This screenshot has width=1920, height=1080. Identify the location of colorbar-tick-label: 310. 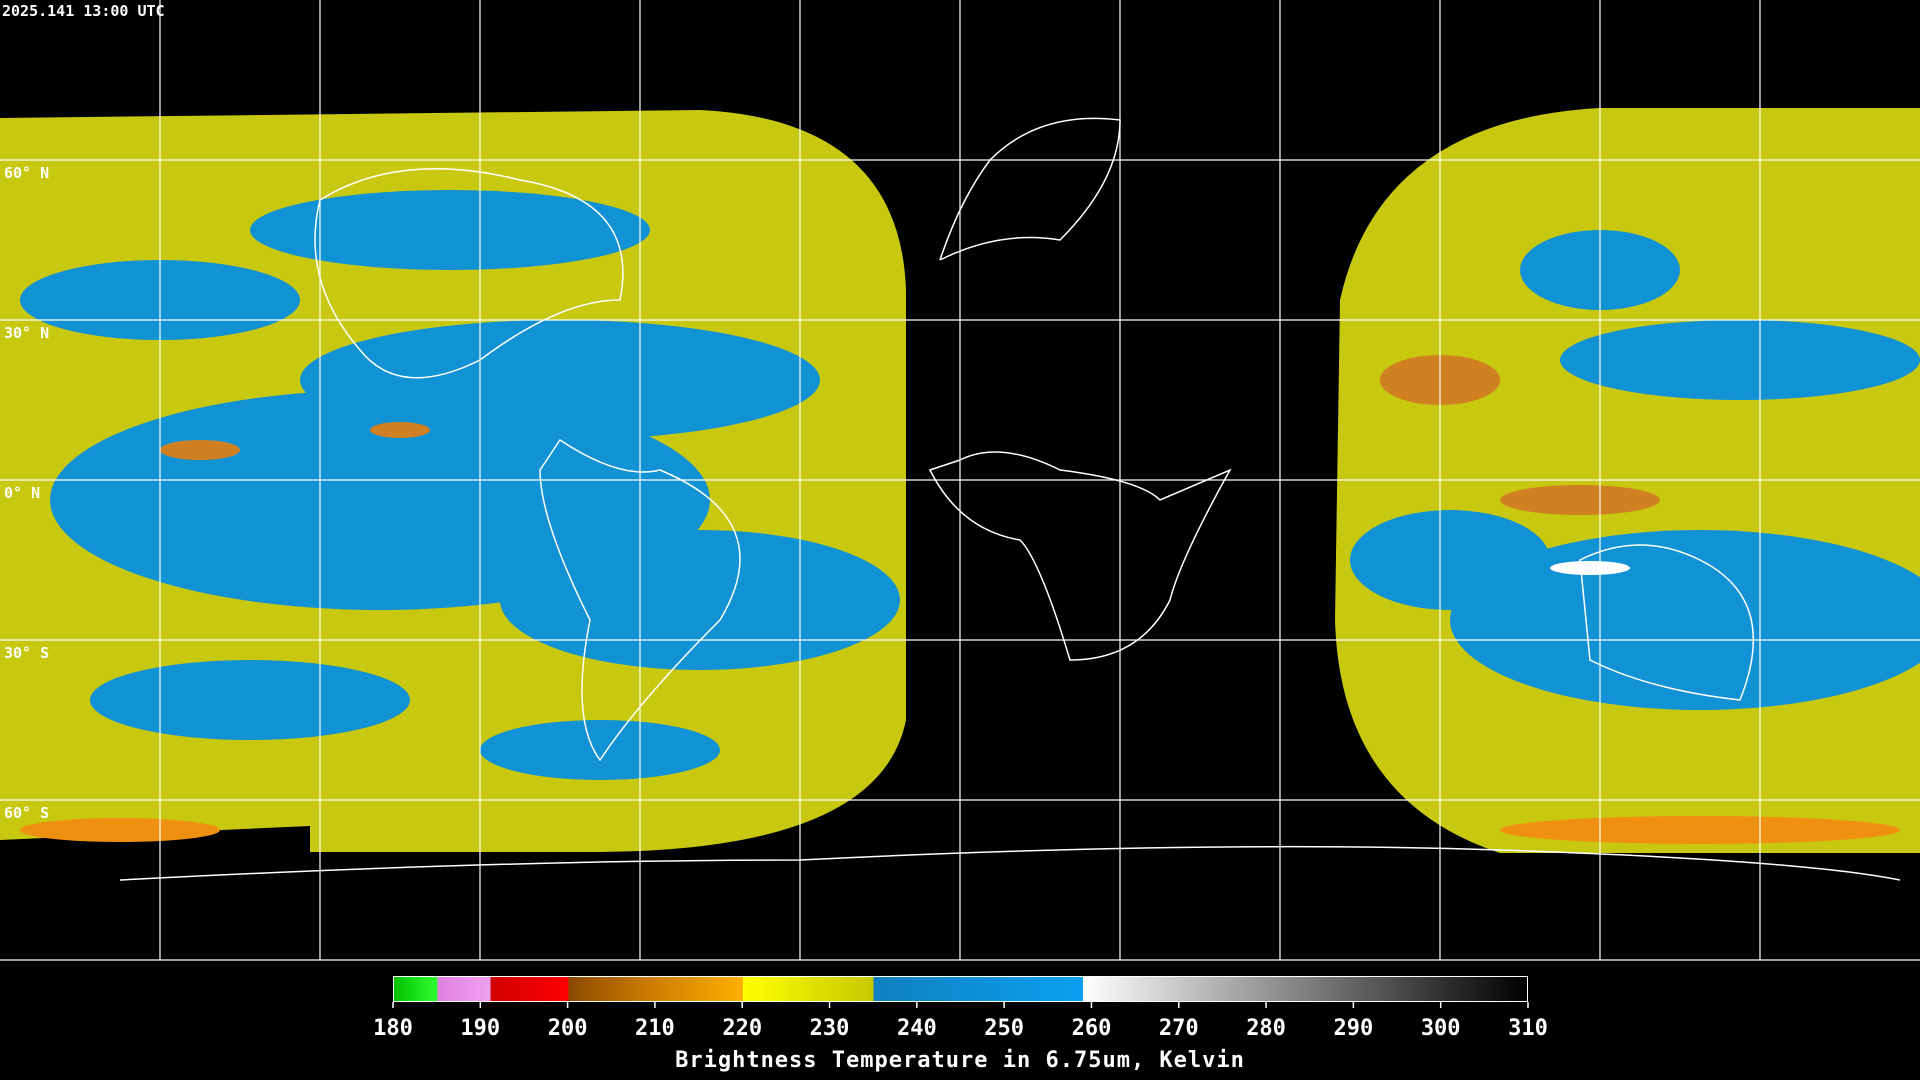
(1528, 1028).